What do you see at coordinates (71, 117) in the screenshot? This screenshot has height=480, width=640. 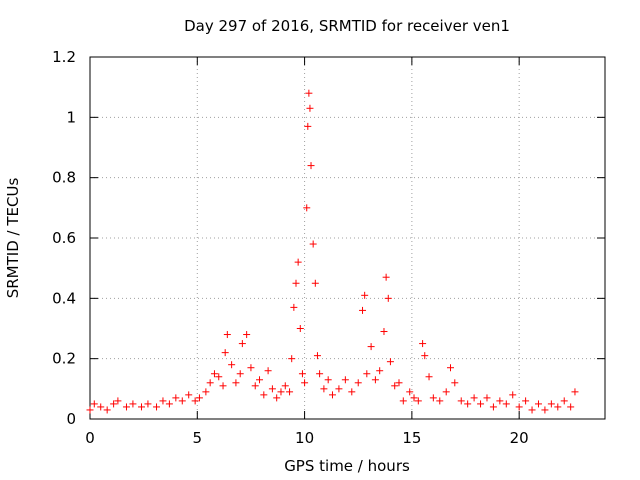 I see `y-tick-label: 1` at bounding box center [71, 117].